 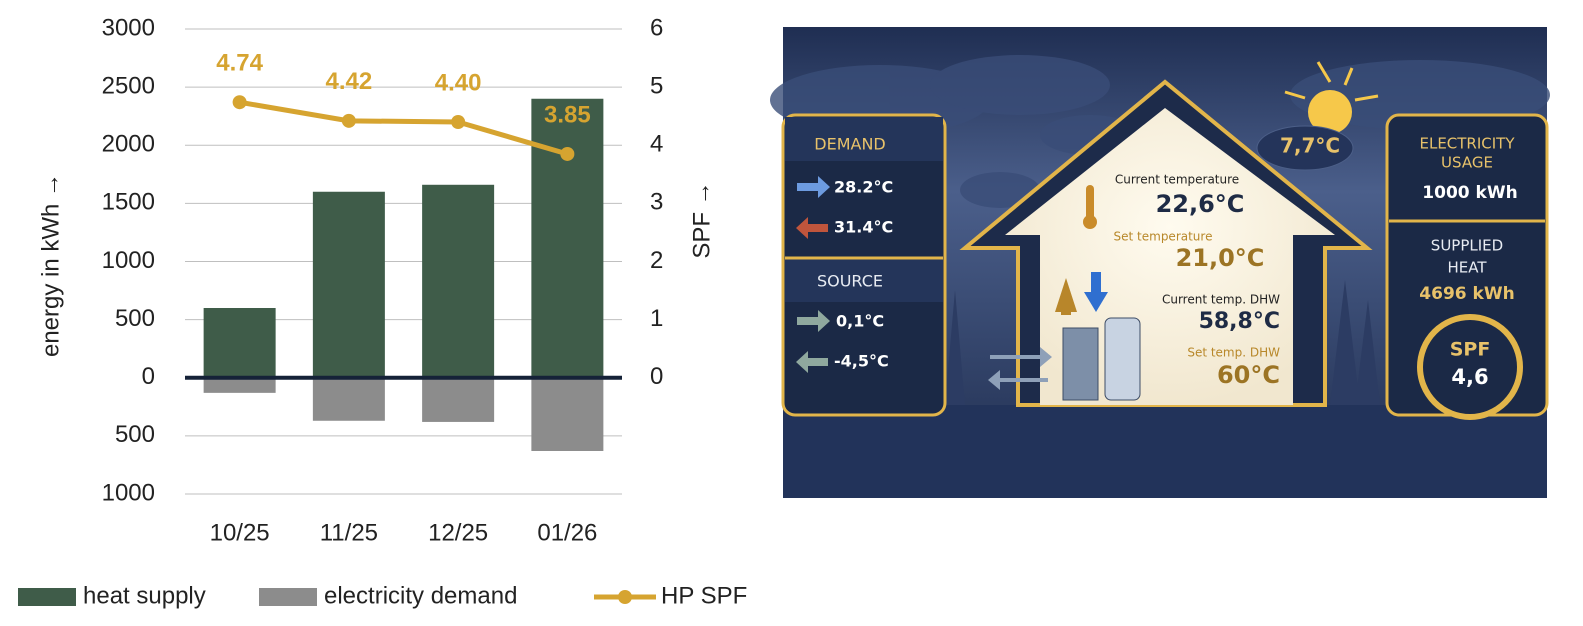 I want to click on x-tick-label: 11/25, so click(x=349, y=532).